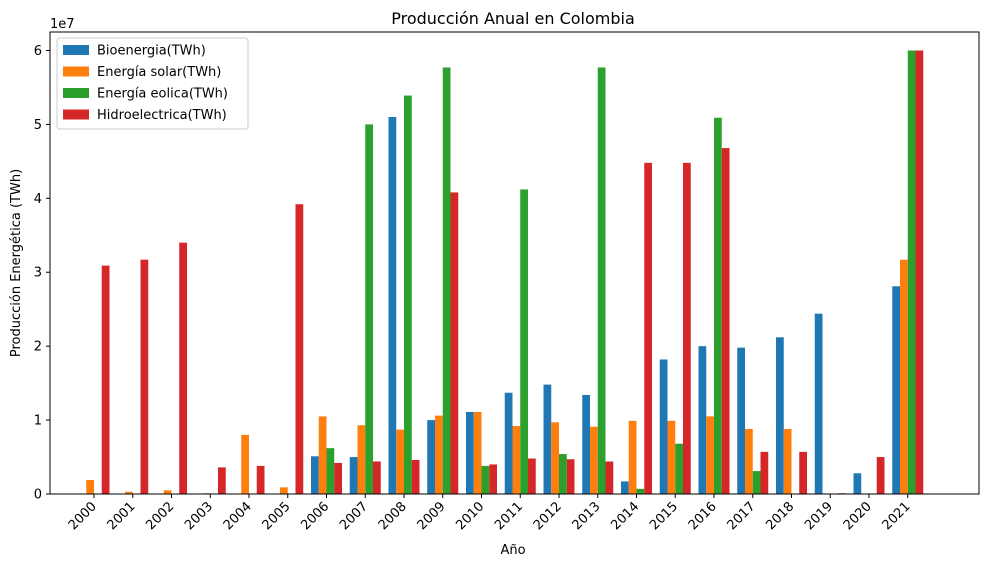 This screenshot has width=988, height=568. Describe the element at coordinates (470, 516) in the screenshot. I see `x-tick-label: 2010` at that location.